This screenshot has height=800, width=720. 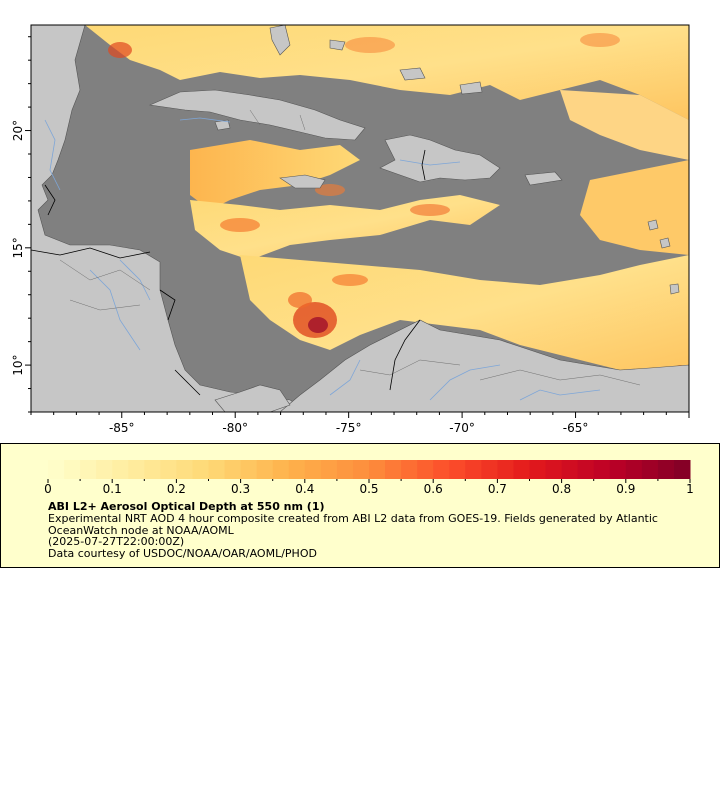 I want to click on land-isle, so click(x=222, y=125).